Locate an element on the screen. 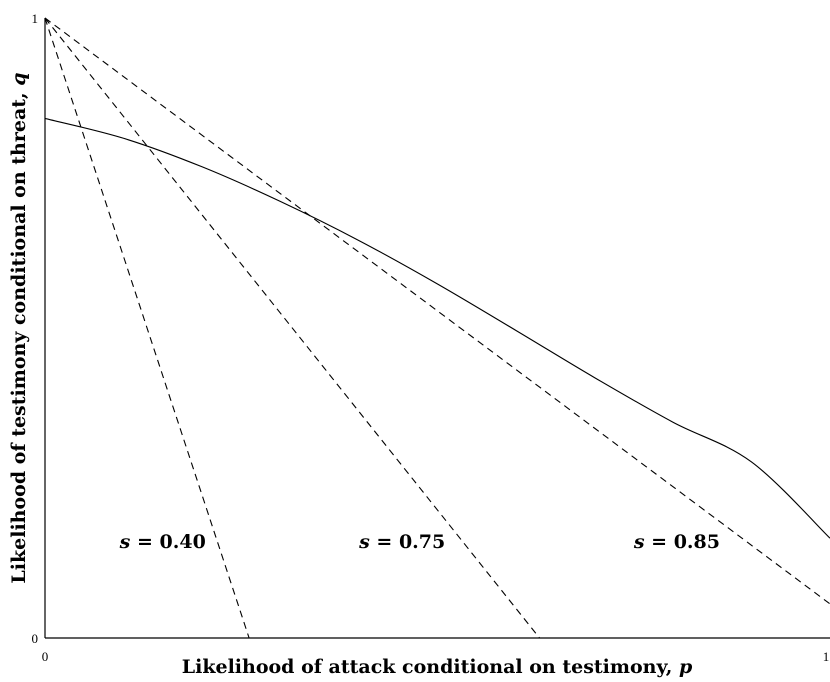 The height and width of the screenshot is (682, 830). annotations: s = 0.40 s = 0.75 s = 0.85 is located at coordinates (419, 542).